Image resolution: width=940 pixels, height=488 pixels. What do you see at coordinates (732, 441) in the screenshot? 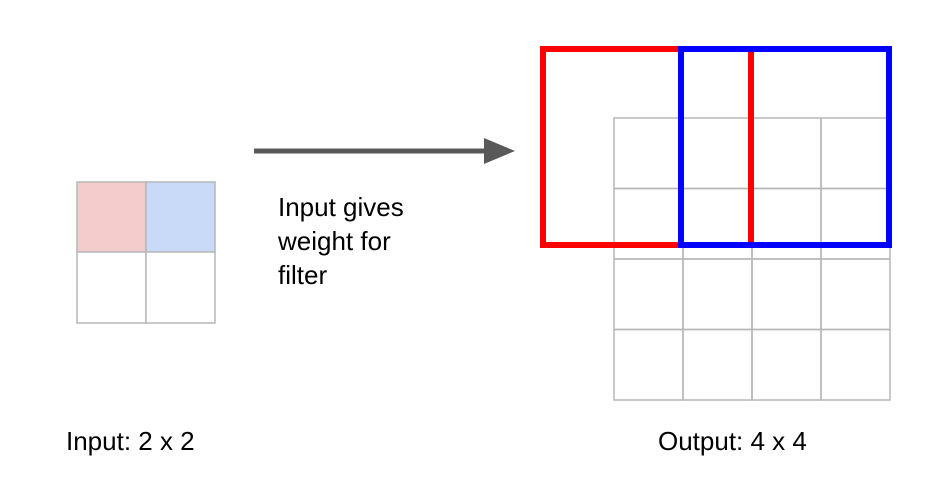
I see `output-label: Output: 4 x 4` at bounding box center [732, 441].